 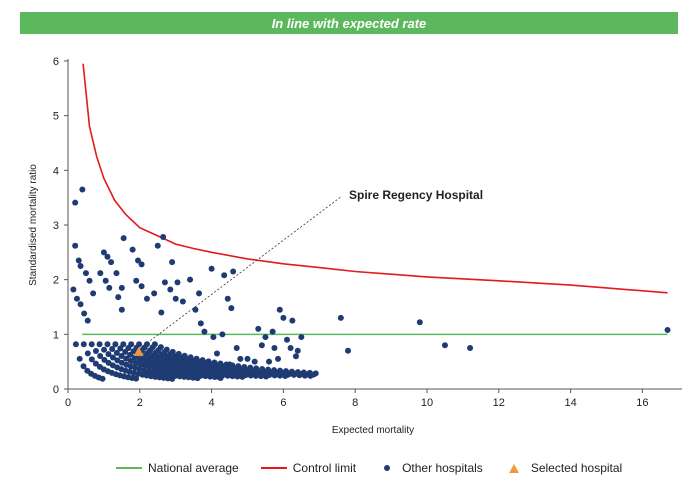 I want to click on legend-label-control-limit: Control limit, so click(x=324, y=468).